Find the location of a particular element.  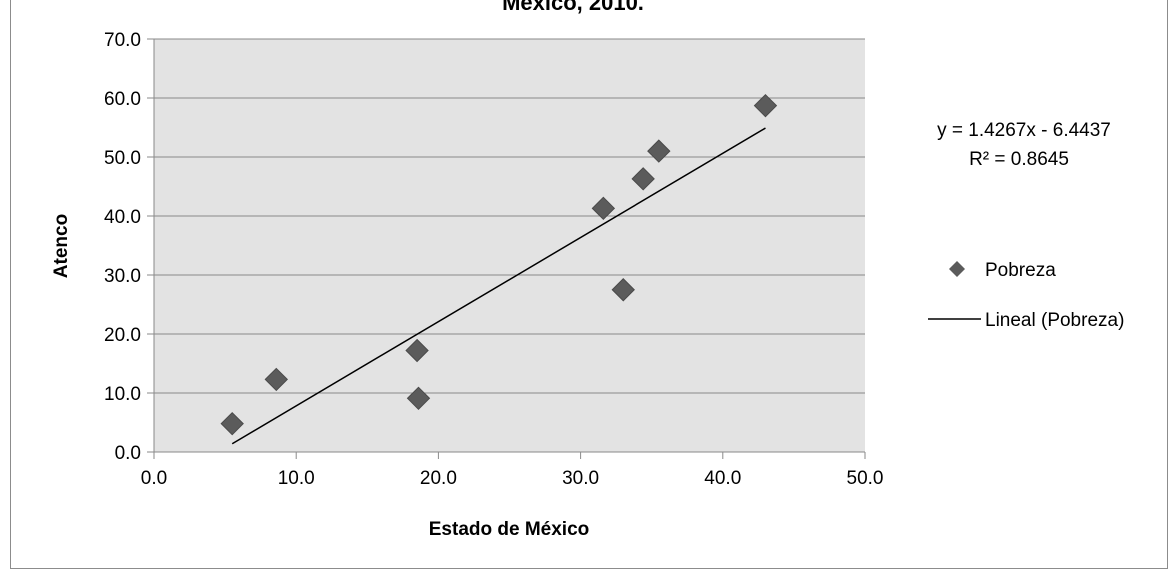

y-tick-label: 50.0 is located at coordinates (122, 158).